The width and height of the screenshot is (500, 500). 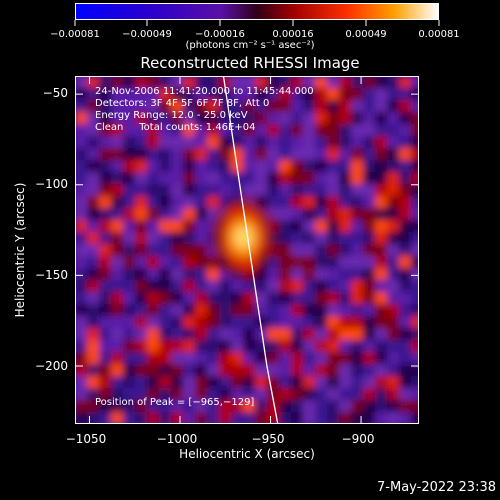 I want to click on colorbar-tick: −0.00081, so click(x=75, y=34).